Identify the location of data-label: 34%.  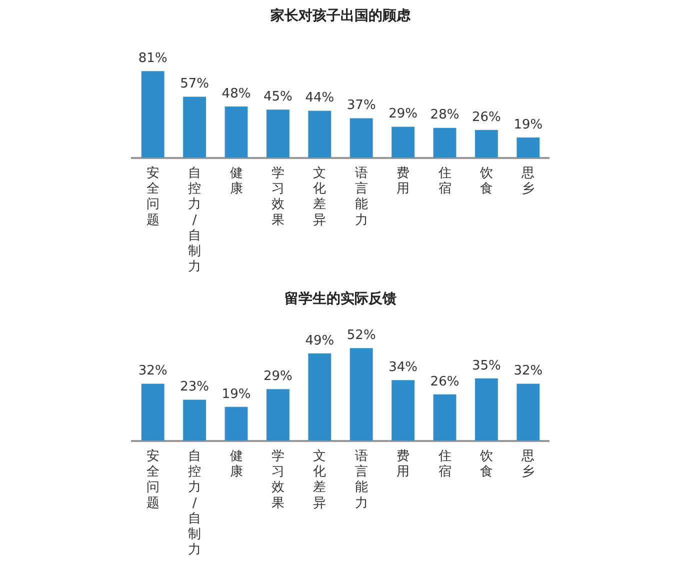
(403, 368).